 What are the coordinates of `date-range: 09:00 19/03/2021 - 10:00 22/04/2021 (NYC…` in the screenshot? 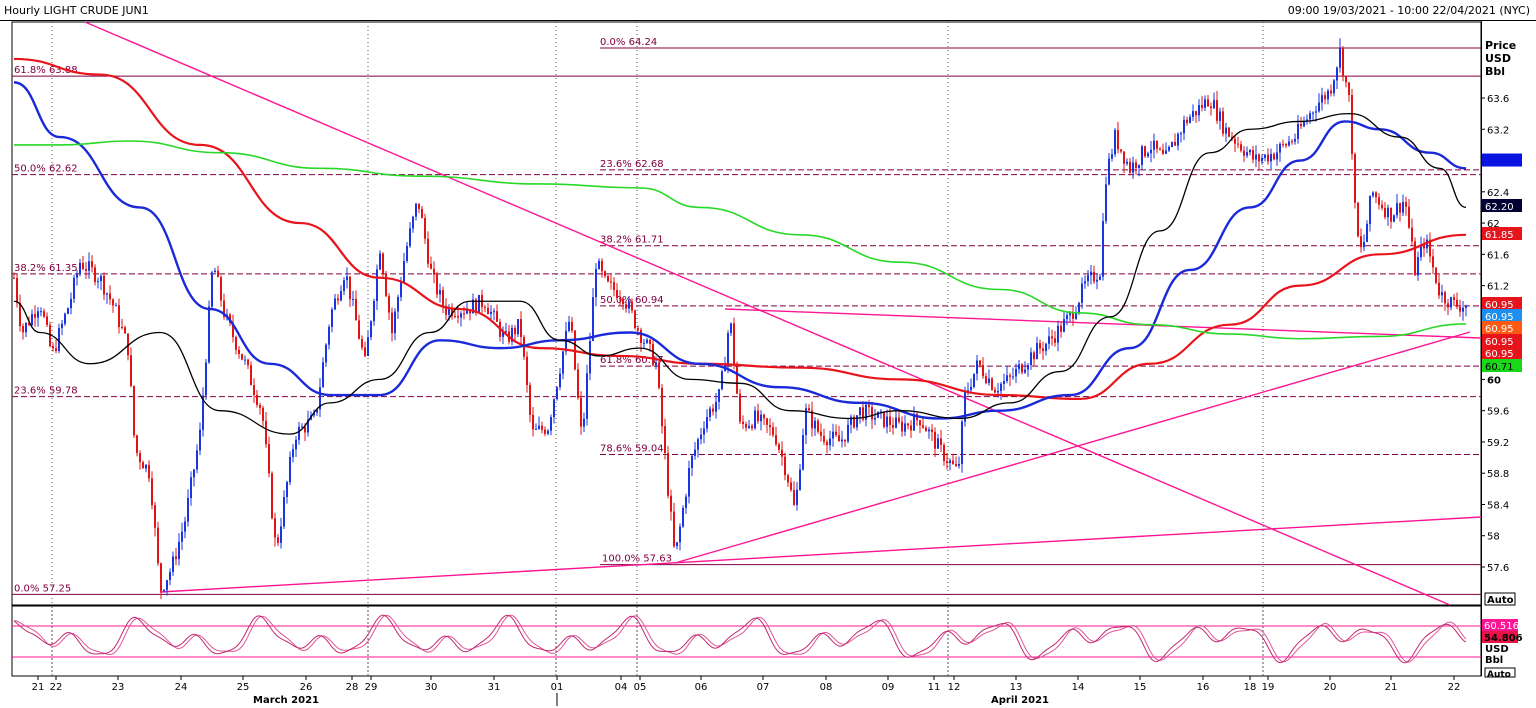 It's located at (1409, 10).